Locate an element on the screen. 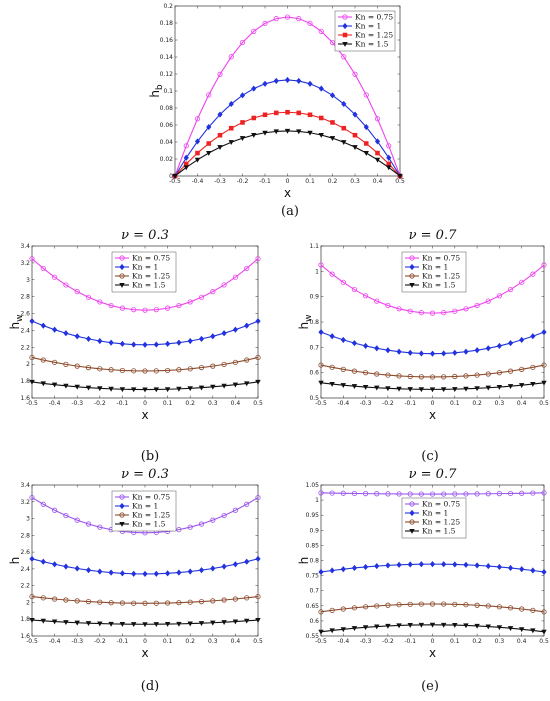 This screenshot has height=701, width=550. y-axis-label: h is located at coordinates (15, 561).